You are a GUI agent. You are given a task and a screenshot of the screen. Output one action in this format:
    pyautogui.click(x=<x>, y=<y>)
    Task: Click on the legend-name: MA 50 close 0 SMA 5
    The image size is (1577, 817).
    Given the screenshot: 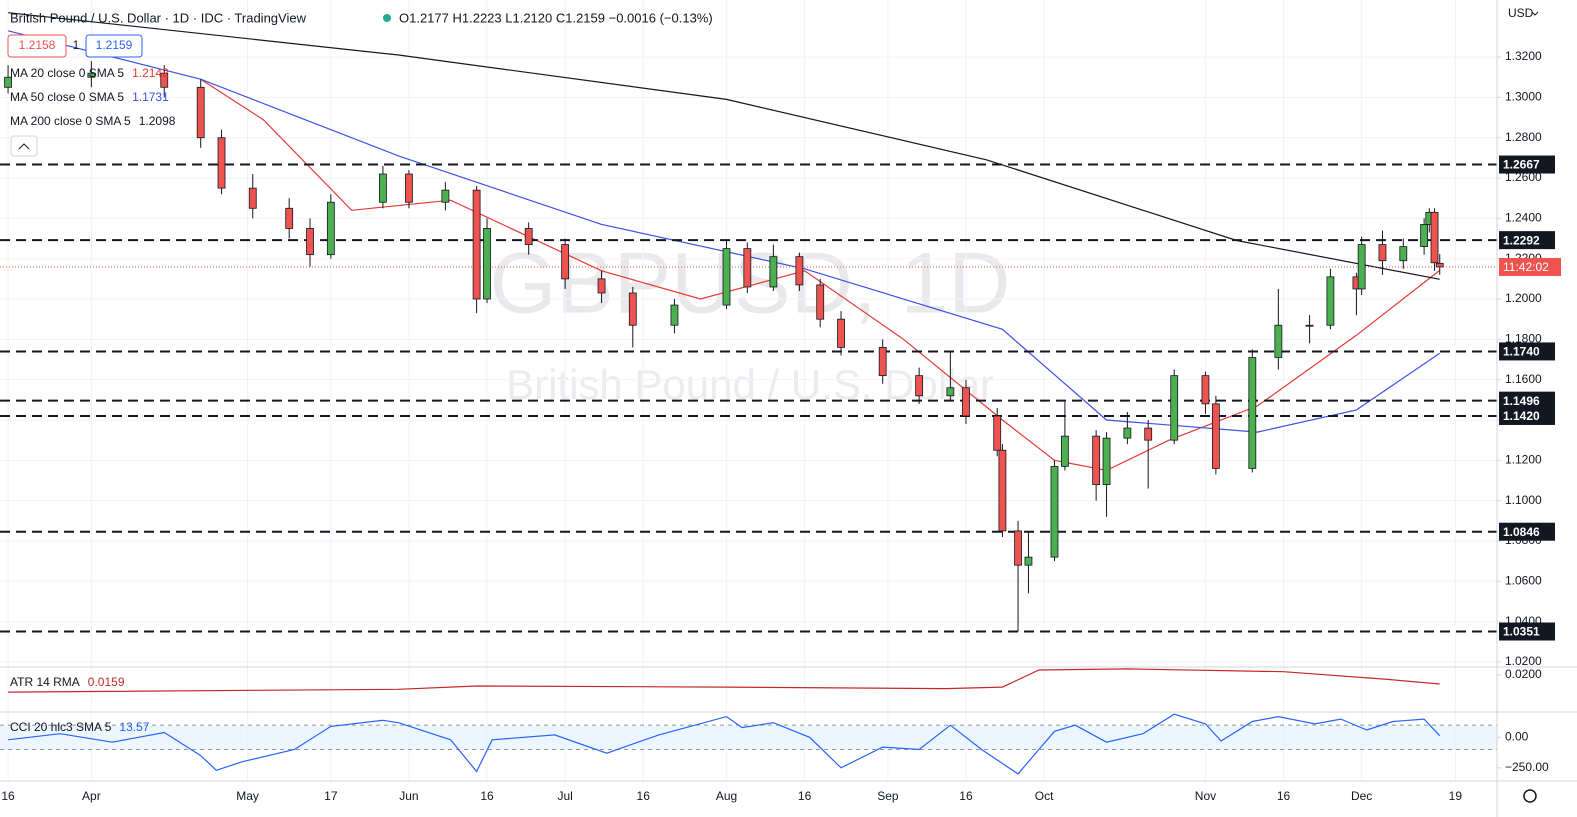 What is the action you would take?
    pyautogui.click(x=67, y=97)
    